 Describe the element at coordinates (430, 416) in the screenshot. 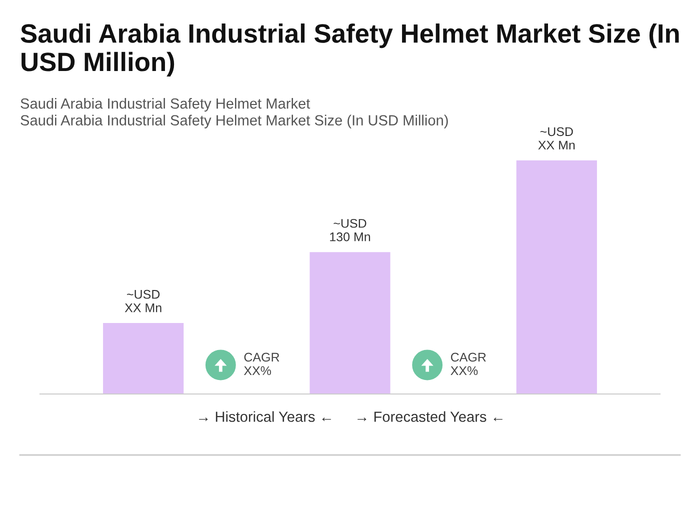

I see `text: → Forecasted Years ←` at that location.